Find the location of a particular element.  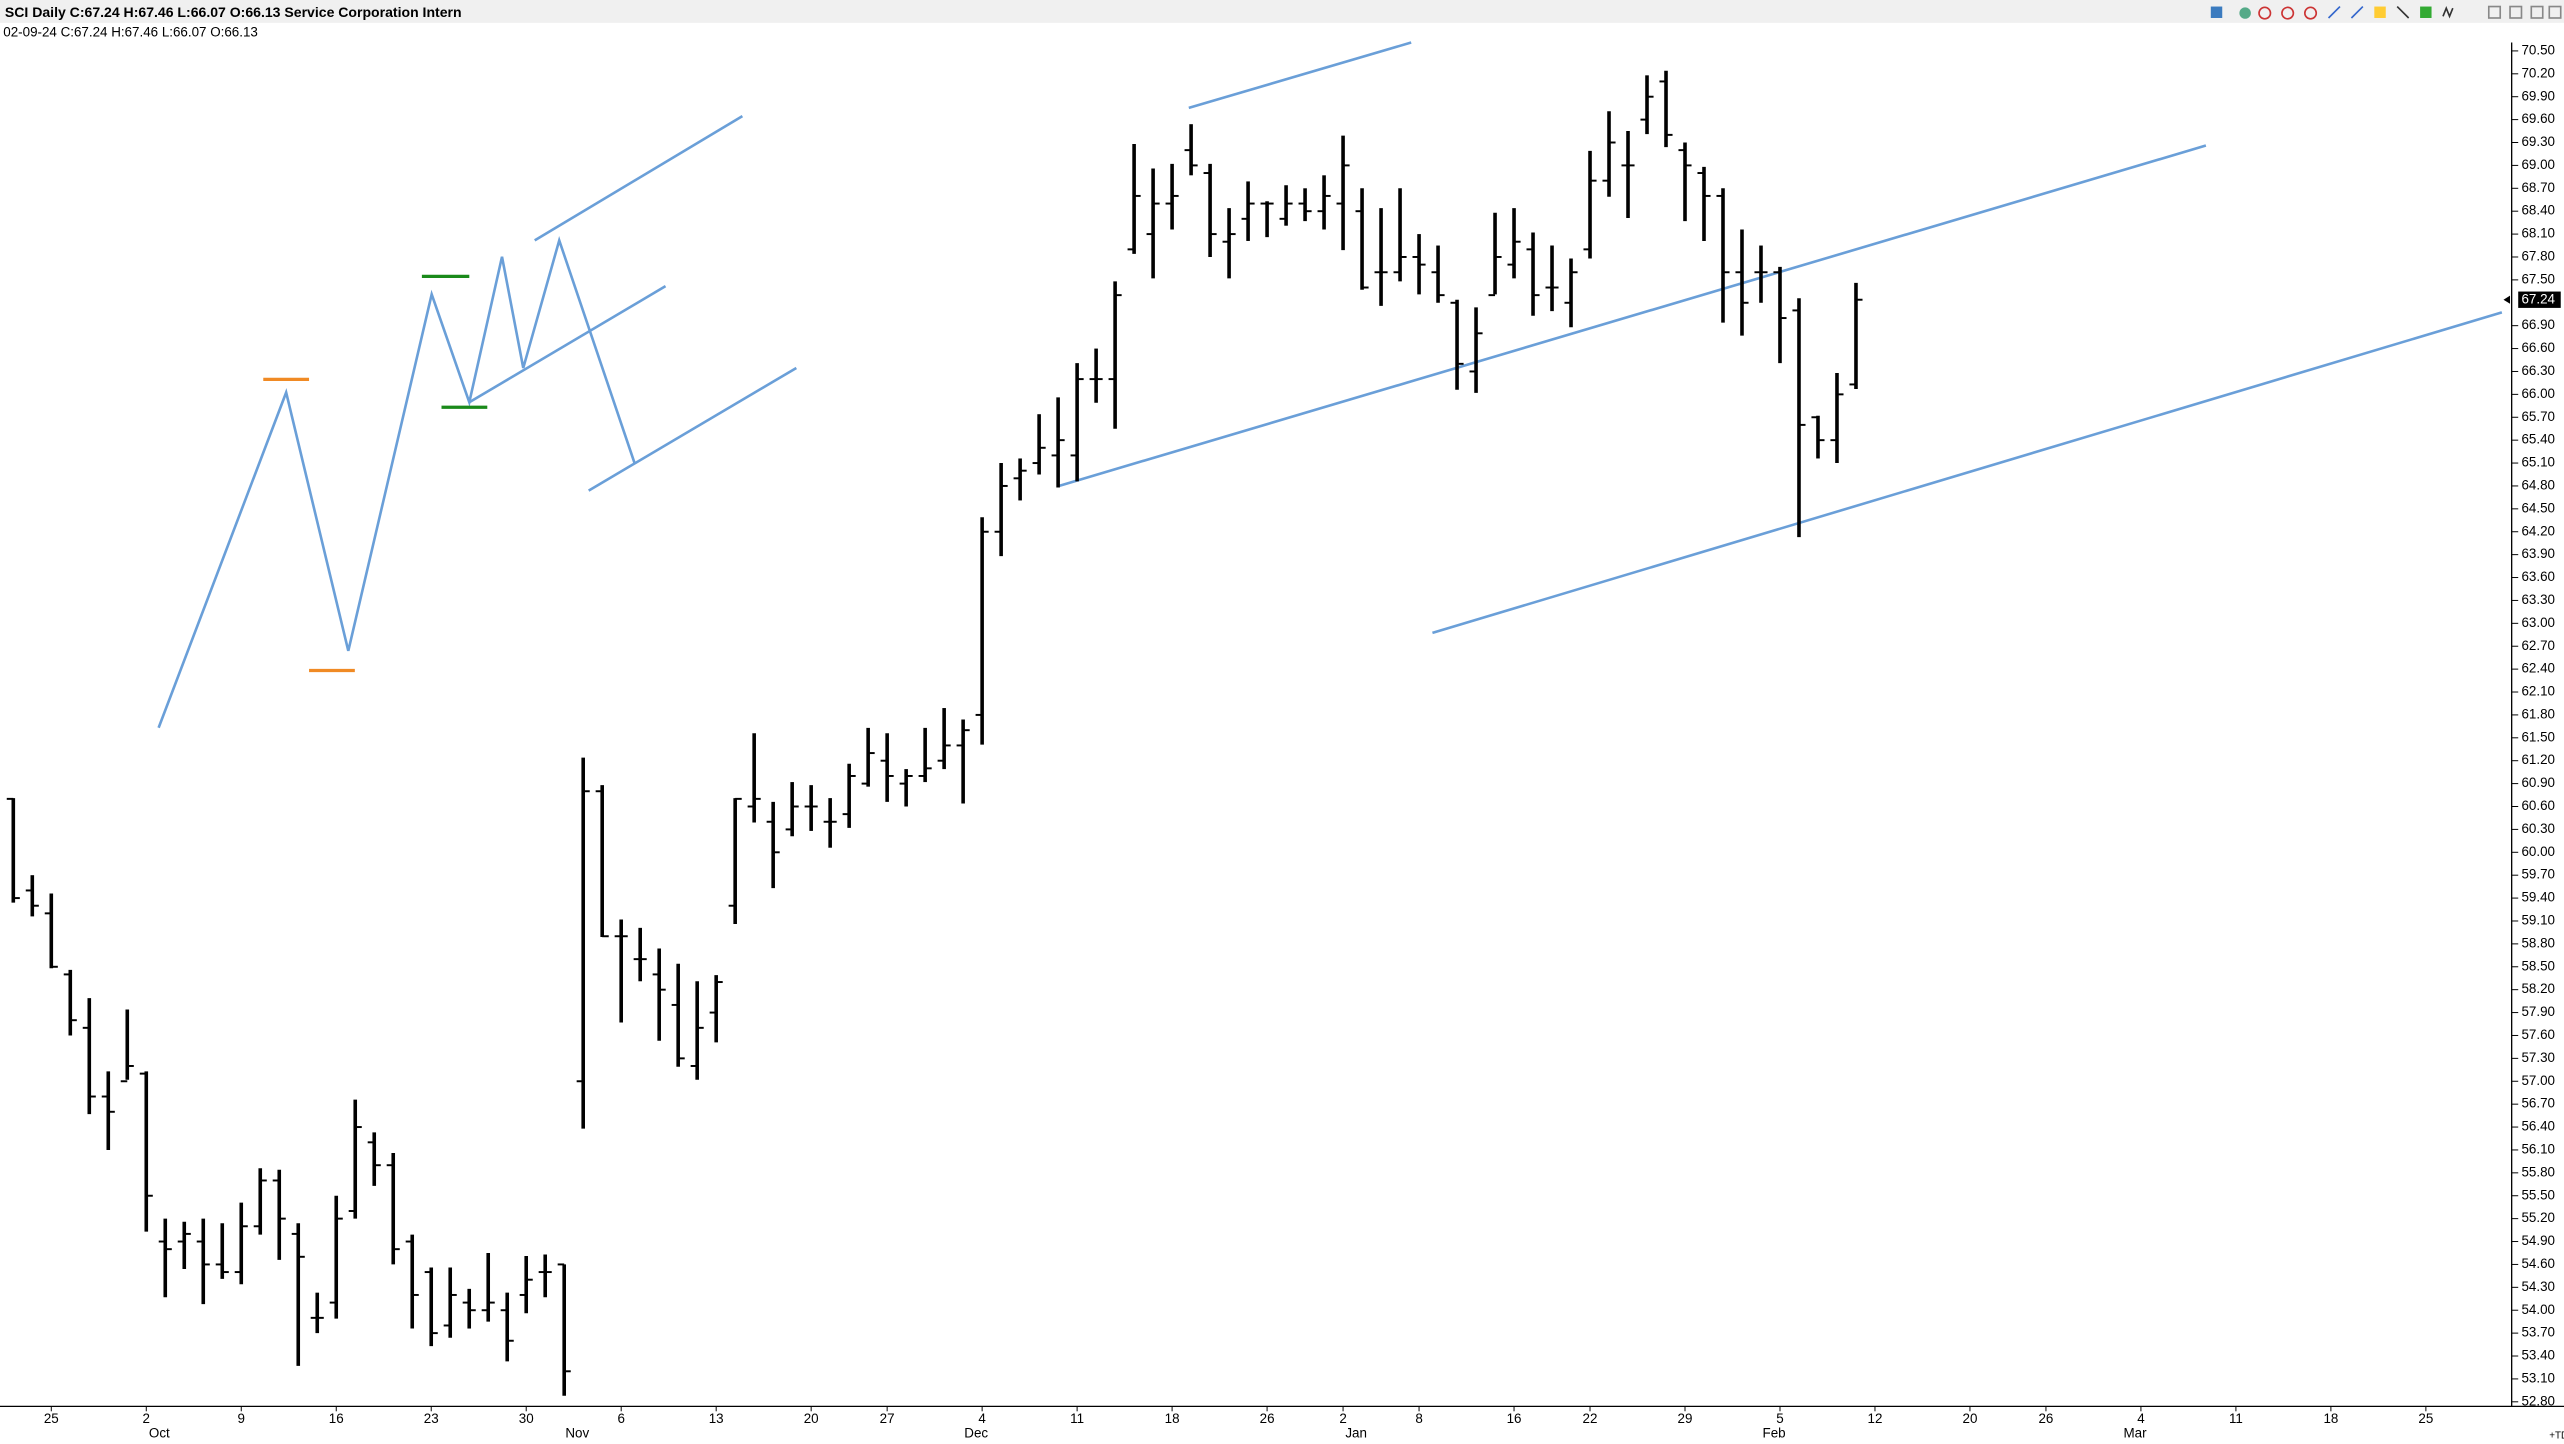

y-tick-label: 57.30 is located at coordinates (2538, 1057).